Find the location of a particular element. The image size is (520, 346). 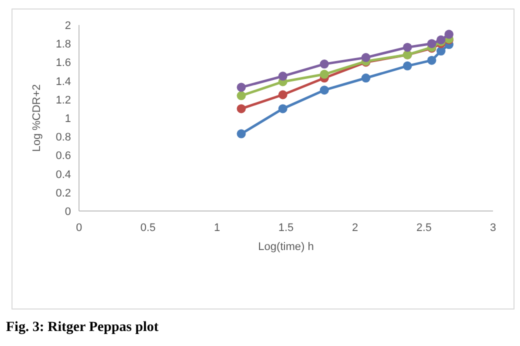

y-tick-label: 0.6 is located at coordinates (63, 156).